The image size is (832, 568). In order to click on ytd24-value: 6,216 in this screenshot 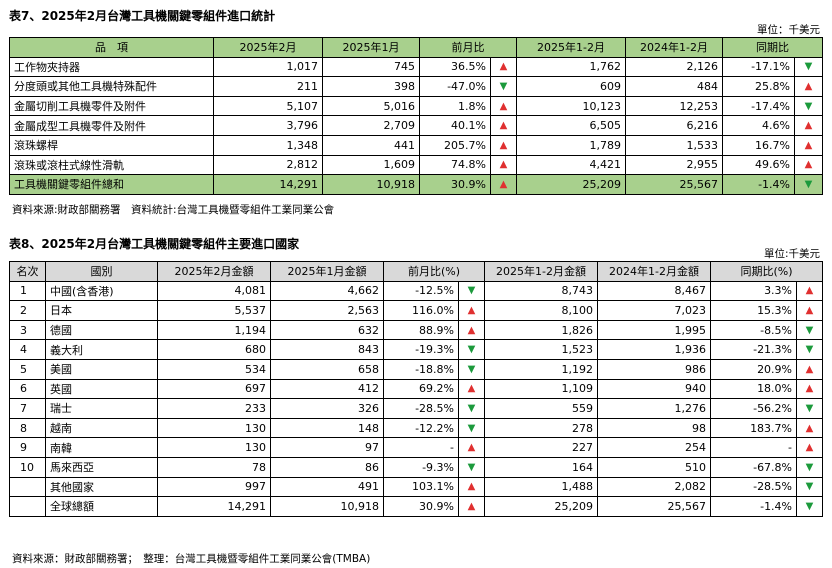, I will do `click(674, 125)`.